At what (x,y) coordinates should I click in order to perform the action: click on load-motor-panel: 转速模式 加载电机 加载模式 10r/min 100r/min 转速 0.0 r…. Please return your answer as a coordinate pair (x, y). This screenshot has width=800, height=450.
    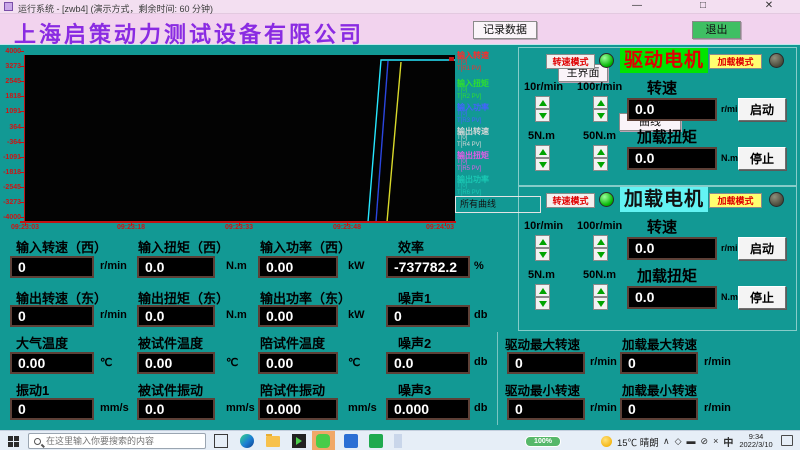
    Looking at the image, I should click on (657, 258).